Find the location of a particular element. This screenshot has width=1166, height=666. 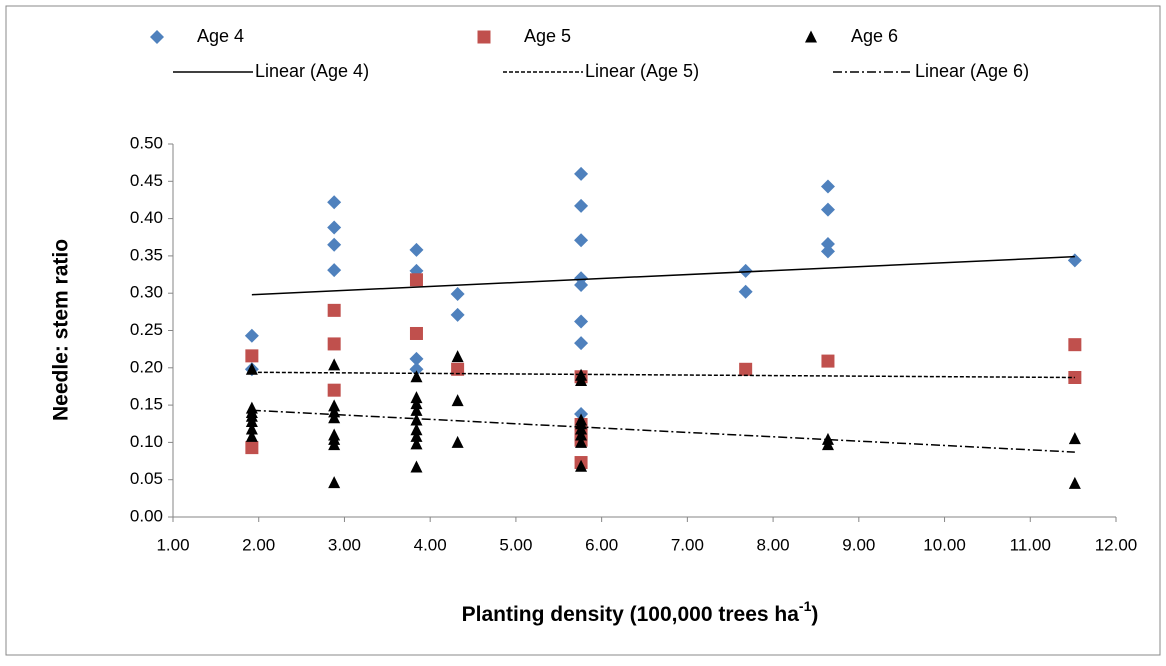

x-tick-label: 7.00 is located at coordinates (687, 544).